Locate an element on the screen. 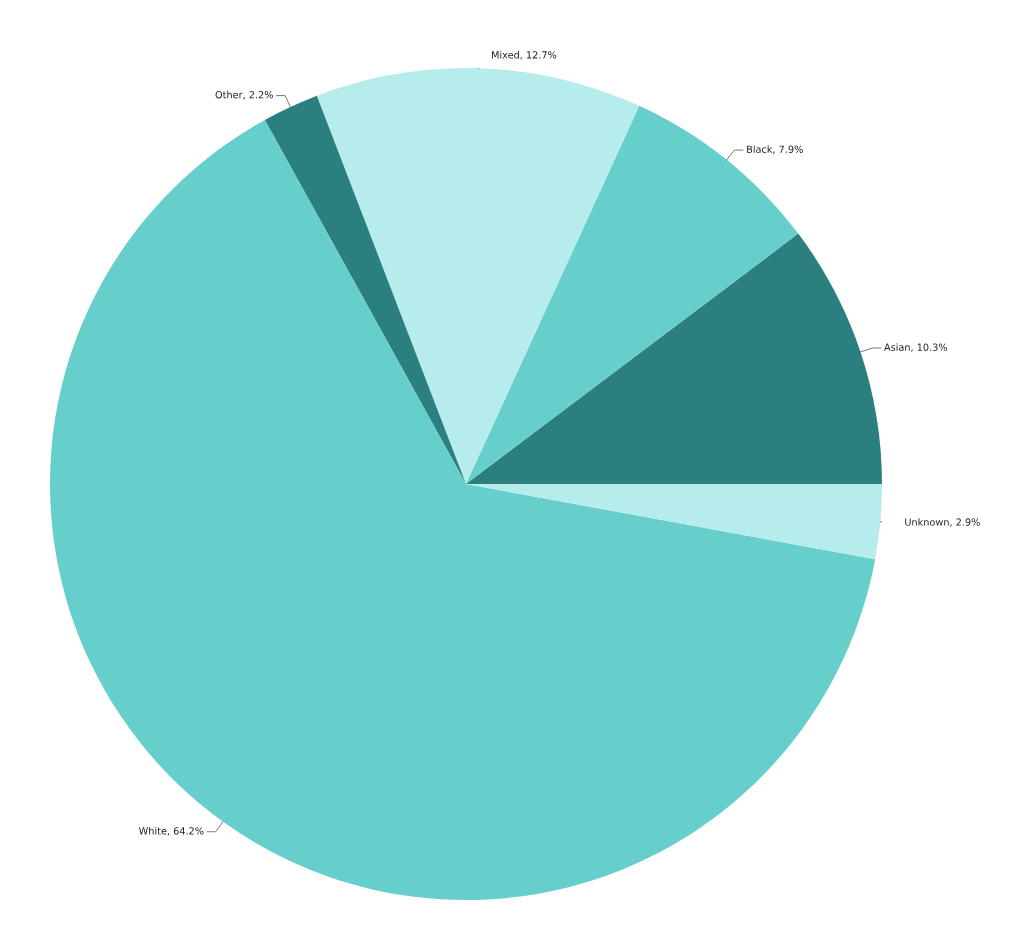 The height and width of the screenshot is (949, 1024). slice-label: Mixed, 12.7% is located at coordinates (524, 55).